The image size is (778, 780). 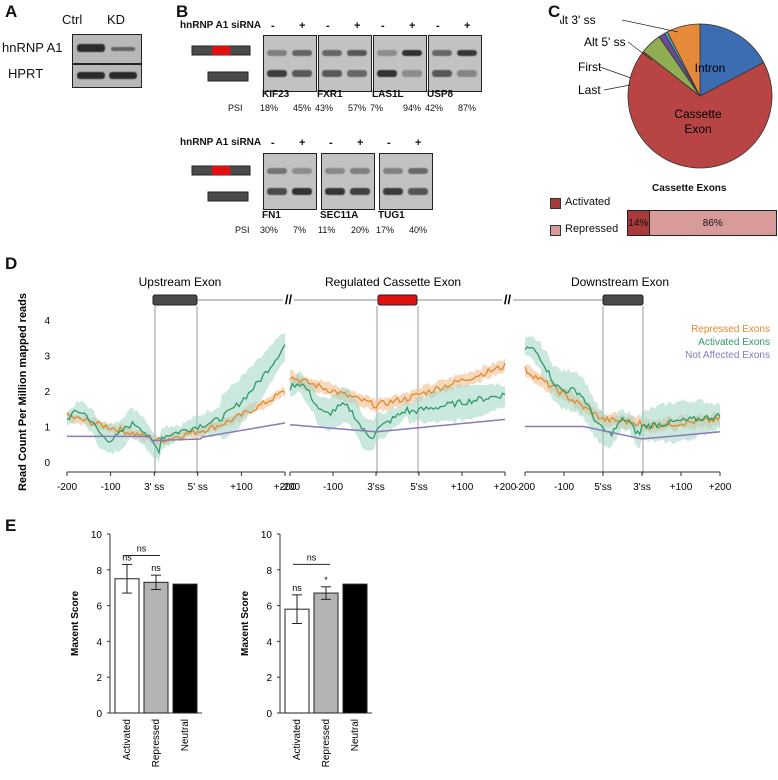 What do you see at coordinates (589, 90) in the screenshot?
I see `pie-label: Last` at bounding box center [589, 90].